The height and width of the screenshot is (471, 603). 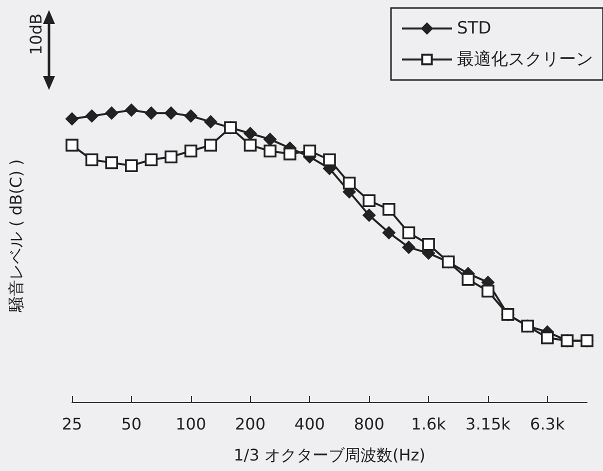 I want to click on x-tick-label: 400, so click(x=309, y=424).